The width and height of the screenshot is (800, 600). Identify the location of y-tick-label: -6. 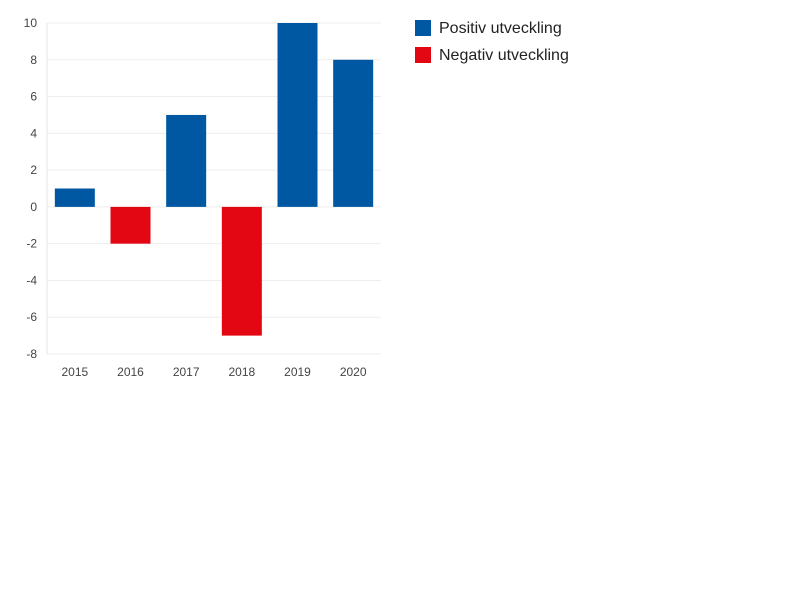
(31, 317).